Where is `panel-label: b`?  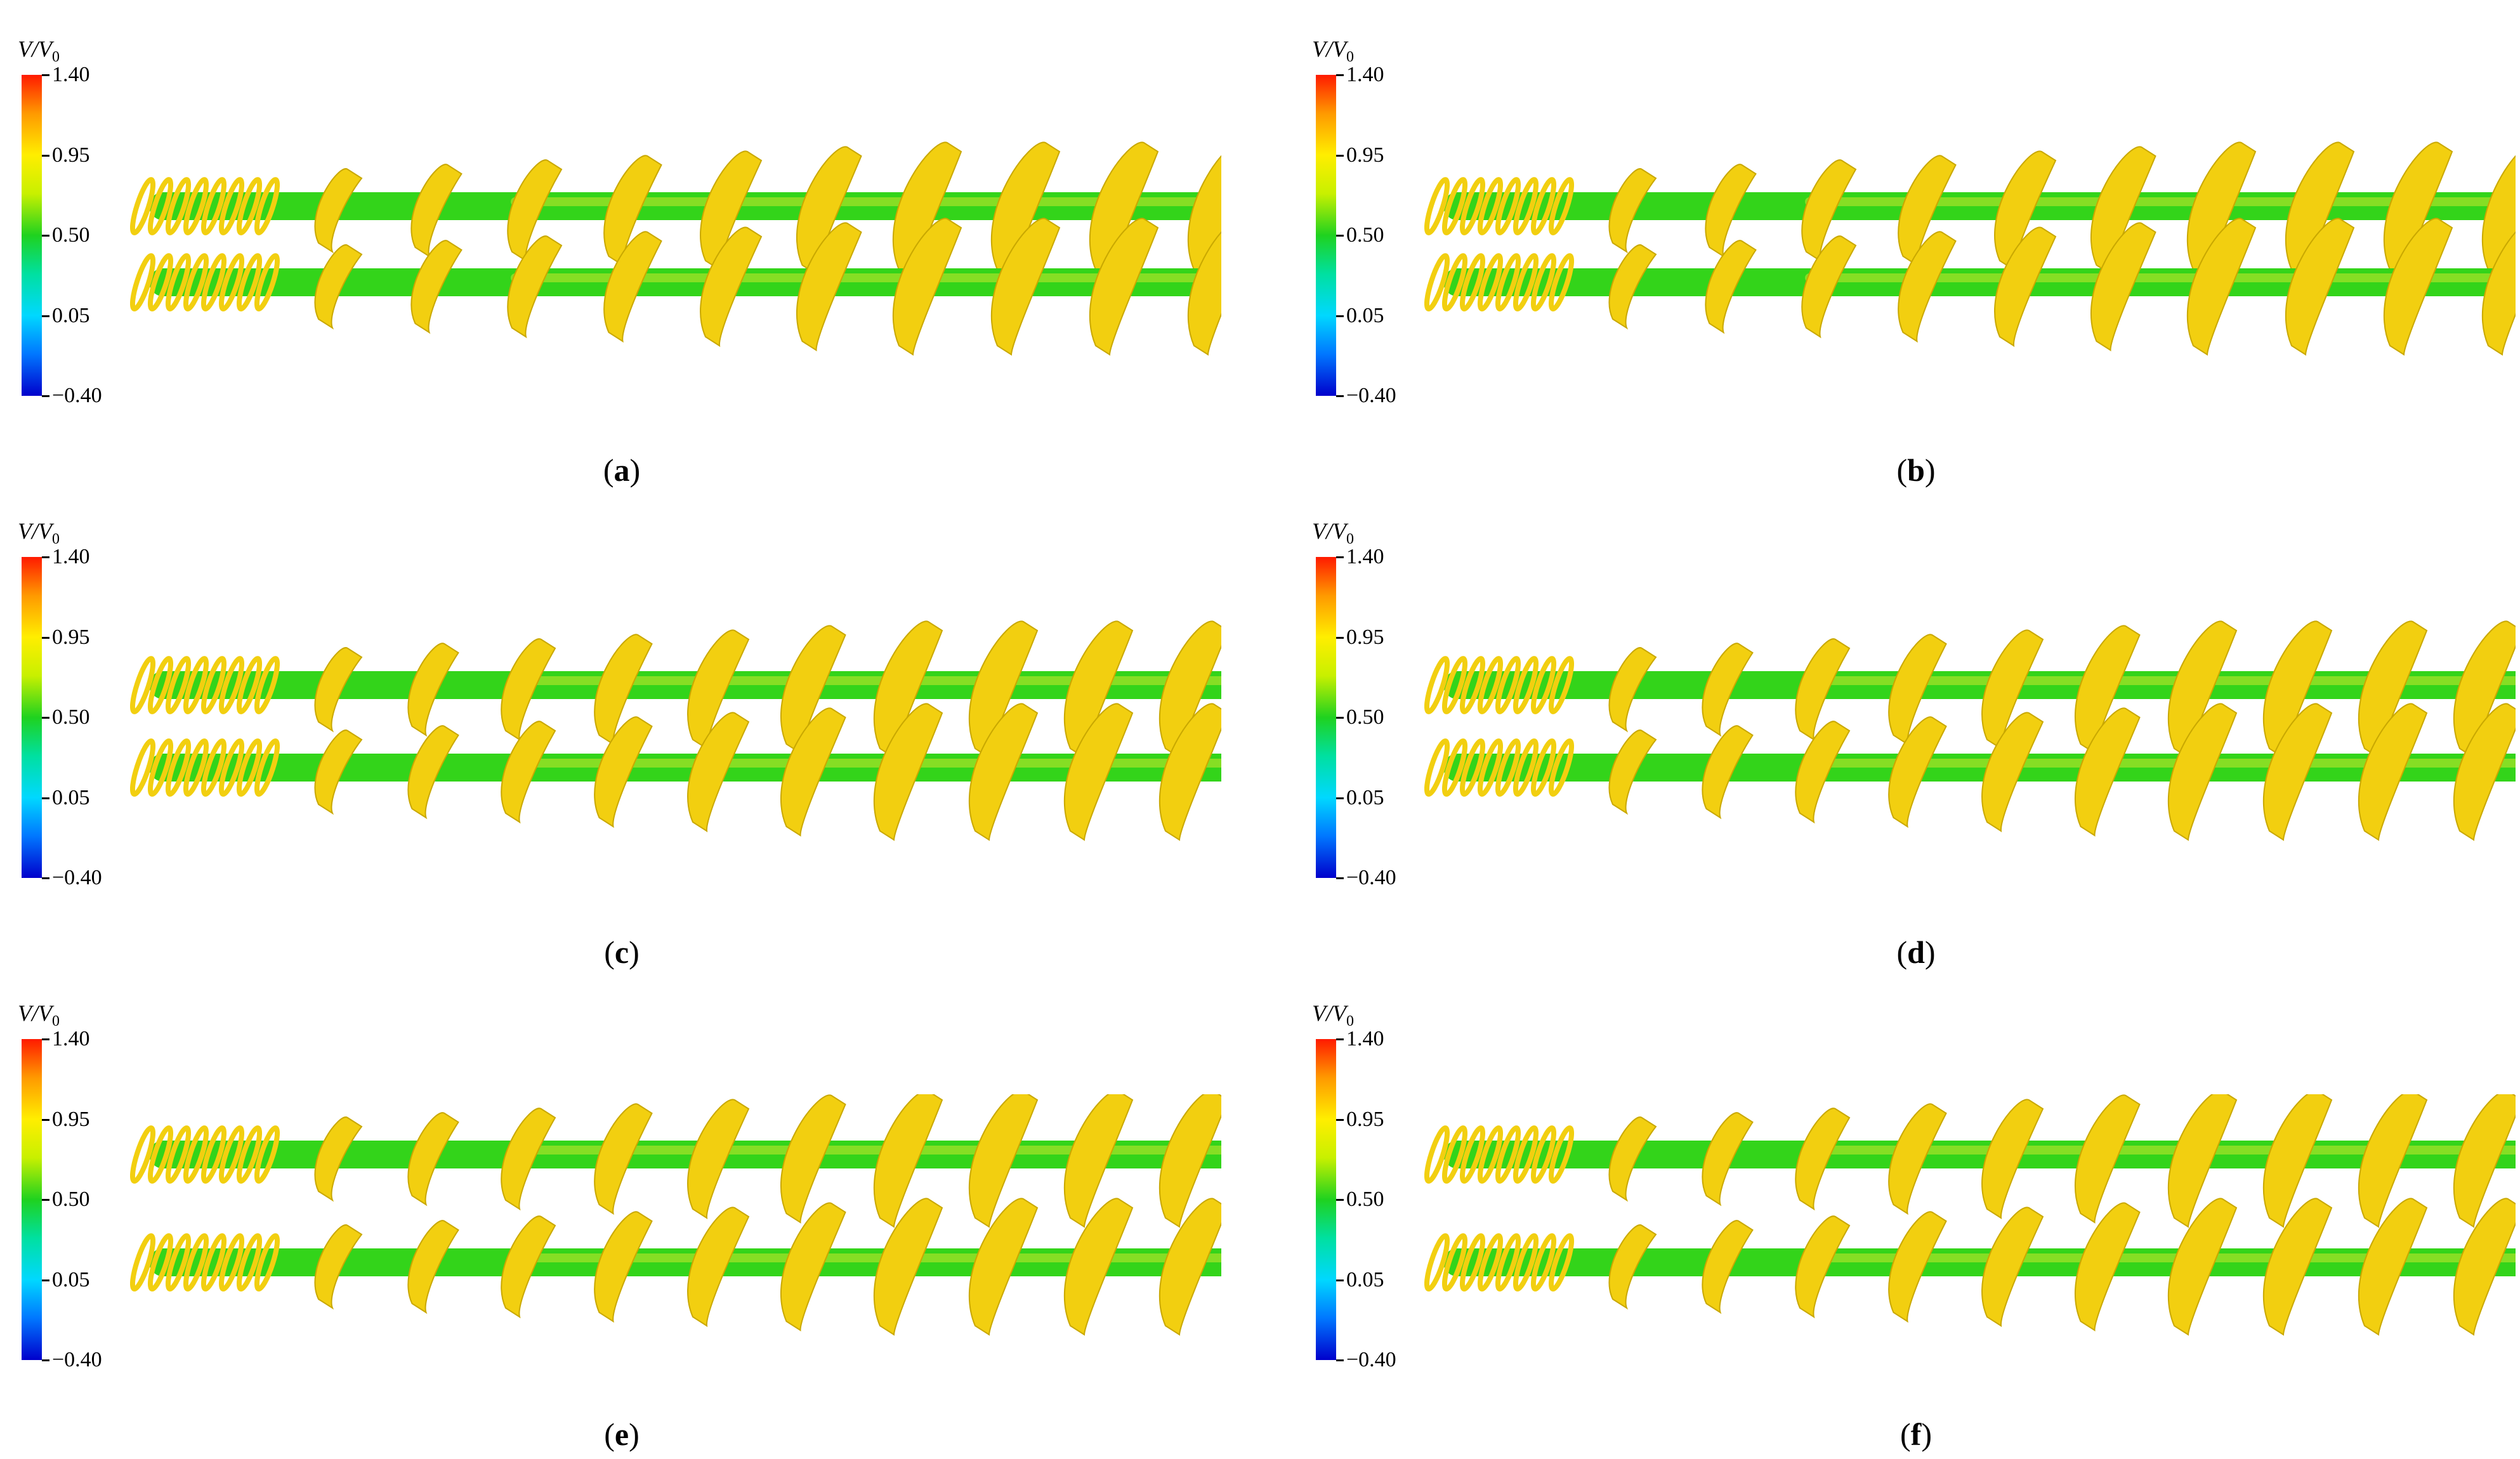 panel-label: b is located at coordinates (1916, 470).